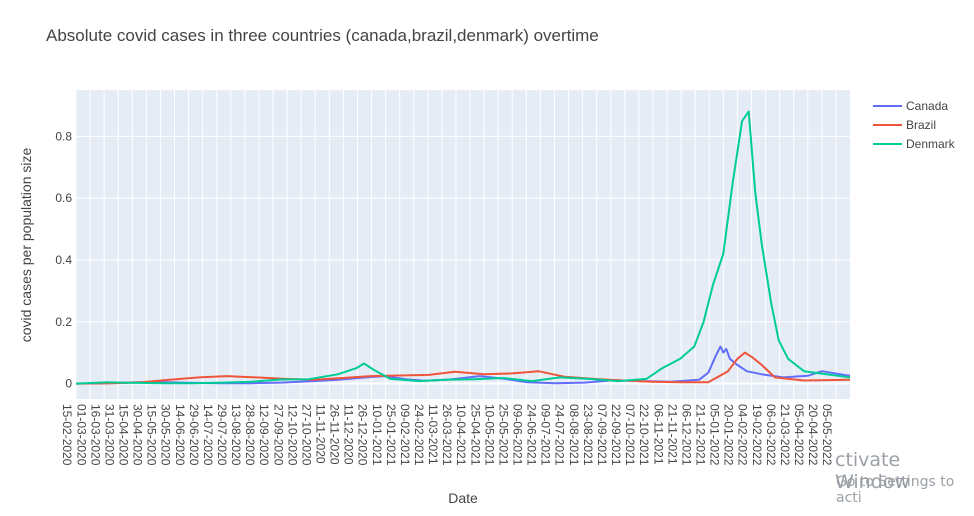 The width and height of the screenshot is (974, 516). Describe the element at coordinates (630, 435) in the screenshot. I see `x-tick-label: 07-10-2021` at that location.